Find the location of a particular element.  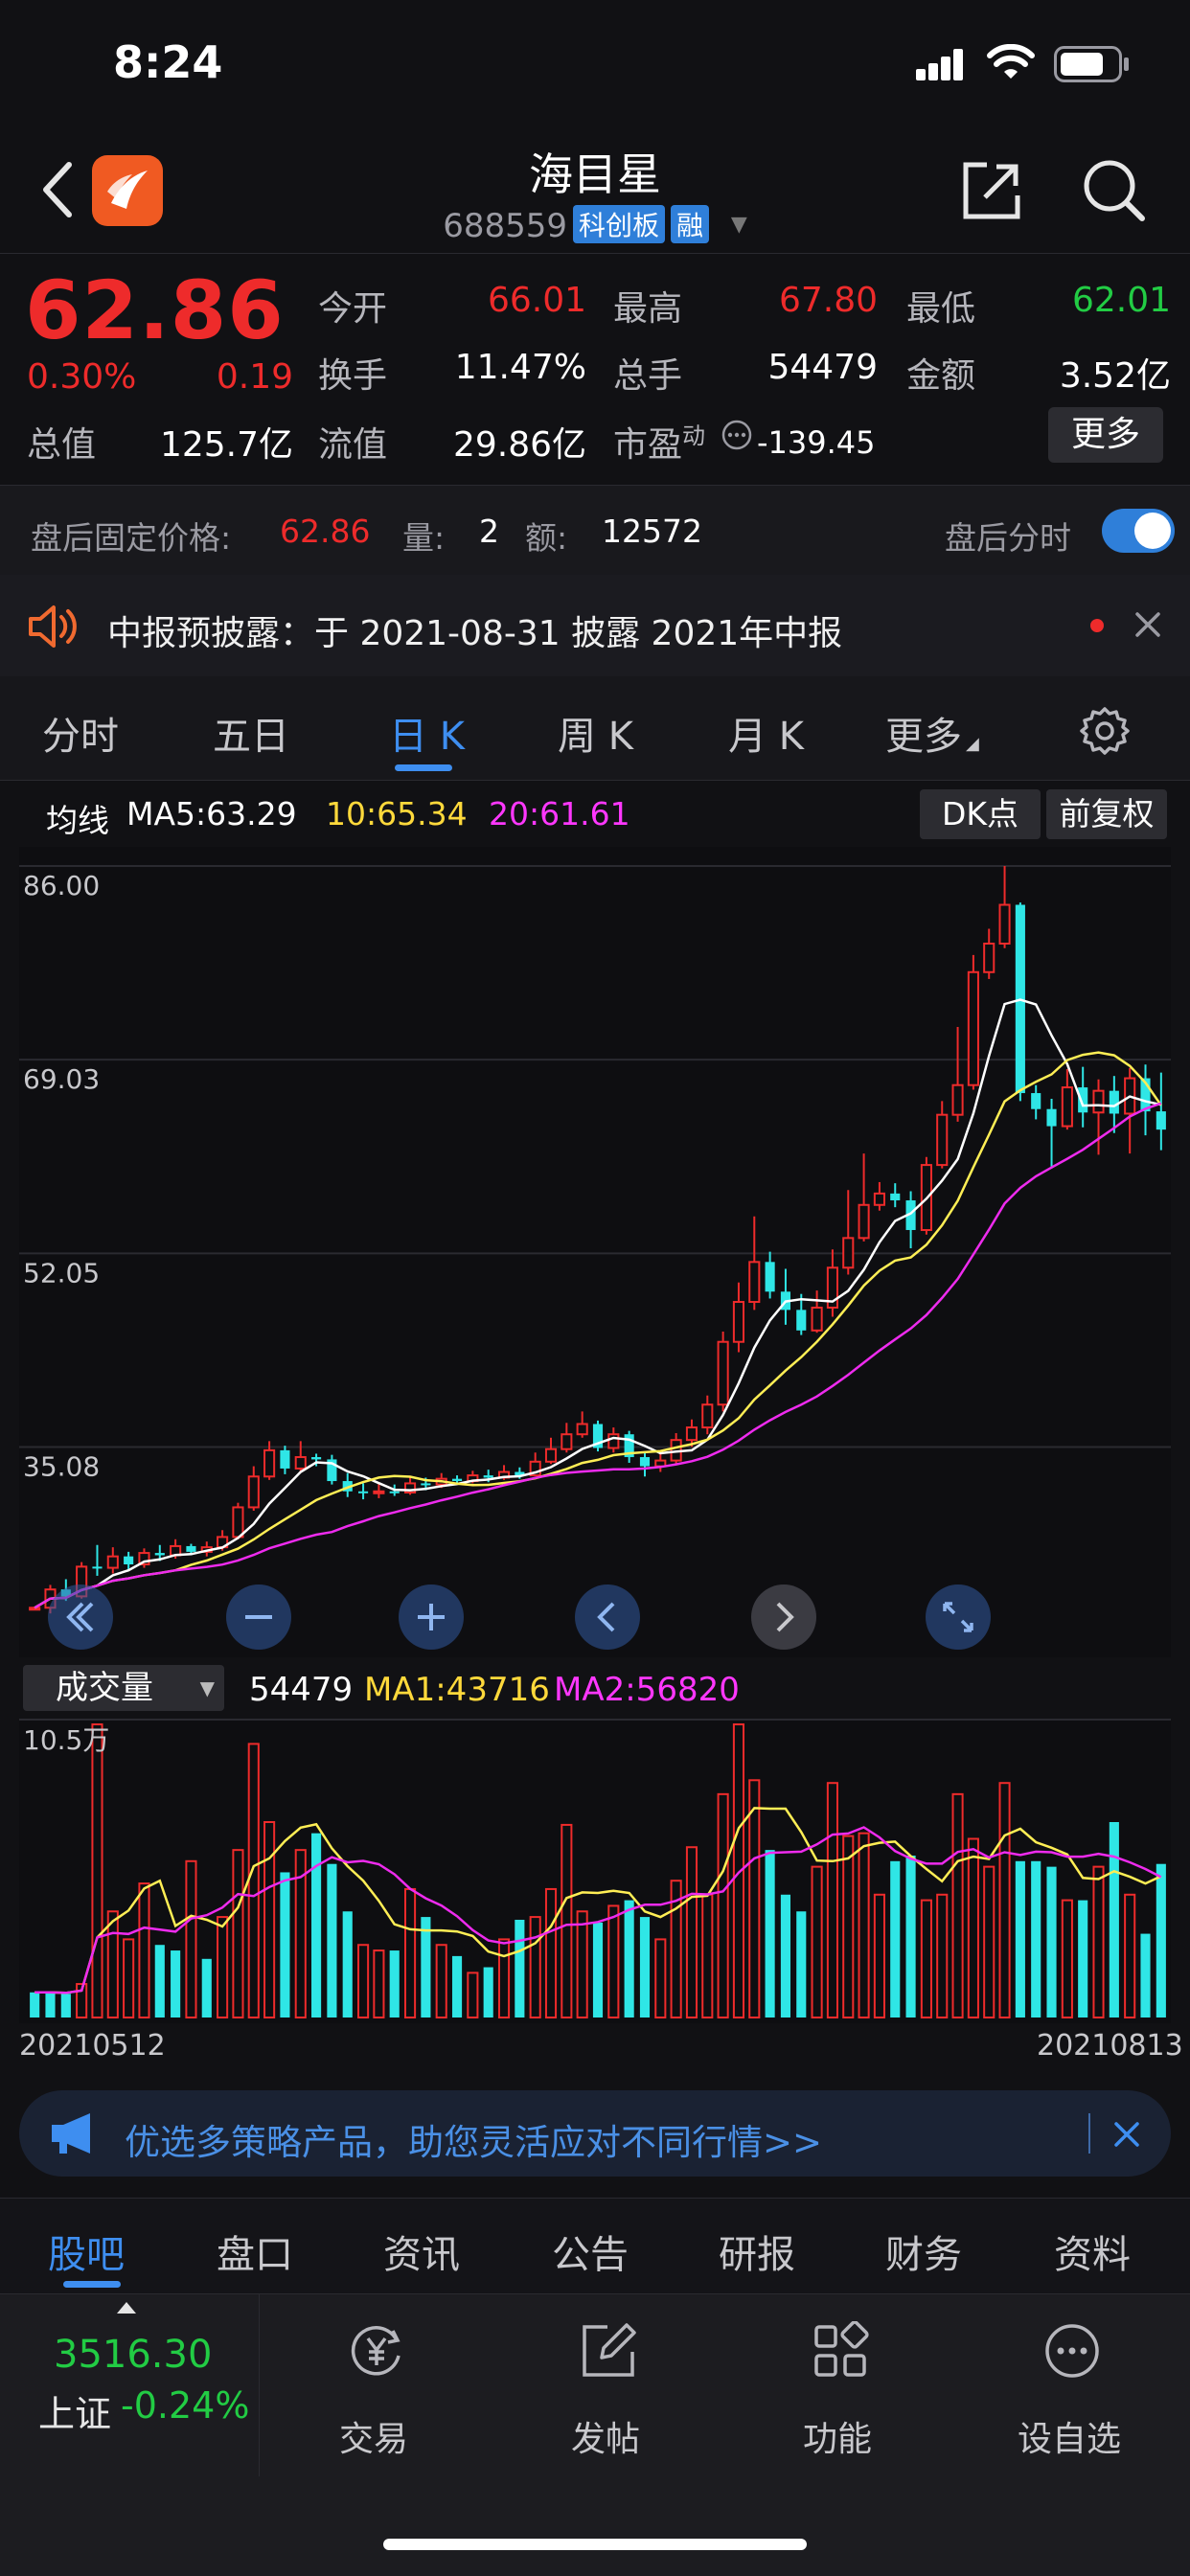

plus-icon is located at coordinates (432, 1617).